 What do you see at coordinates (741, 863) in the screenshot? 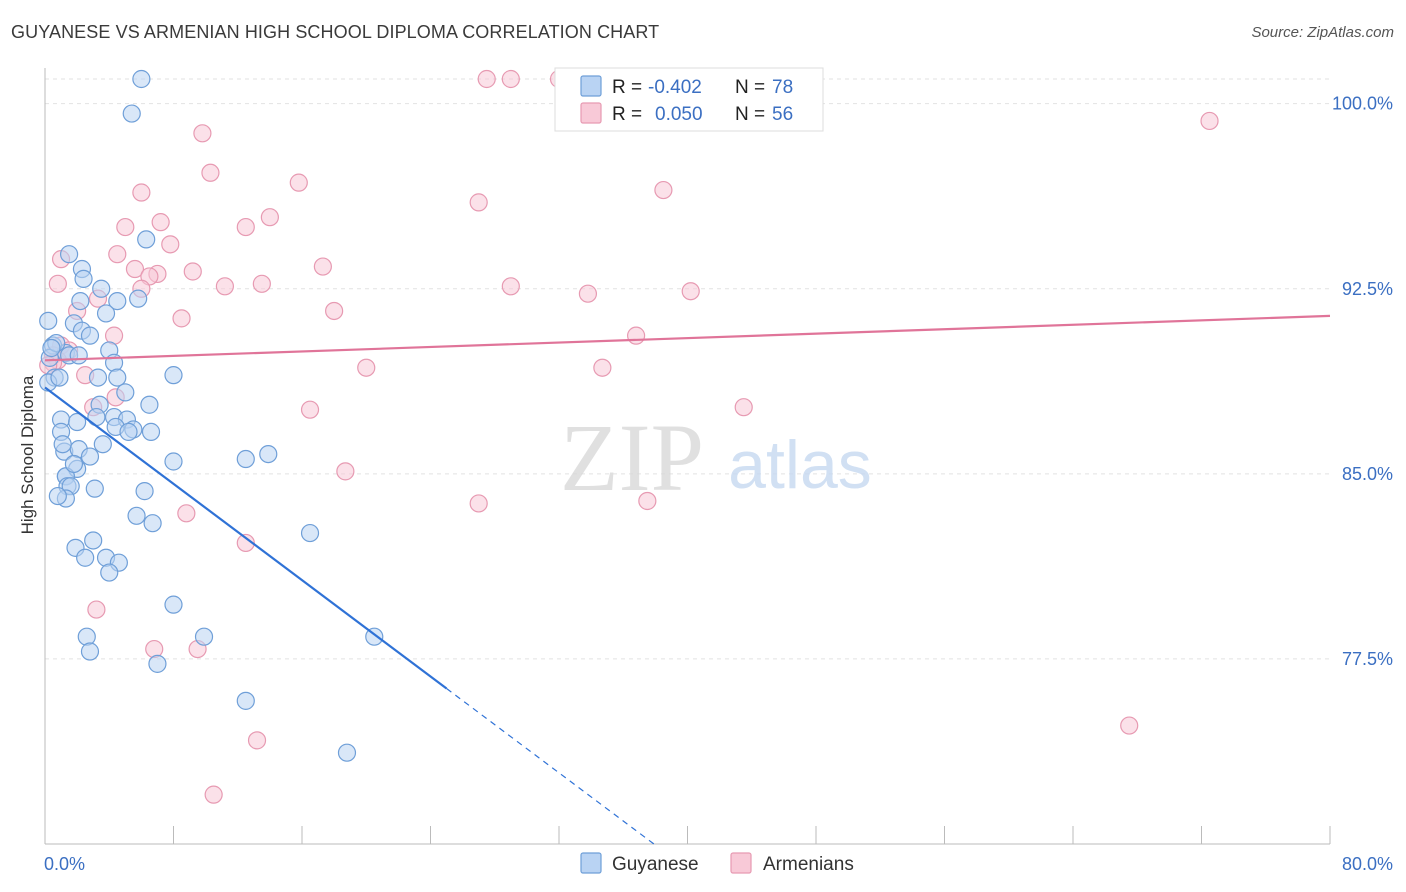
I see `series-legend-swatch-armenian` at bounding box center [741, 863].